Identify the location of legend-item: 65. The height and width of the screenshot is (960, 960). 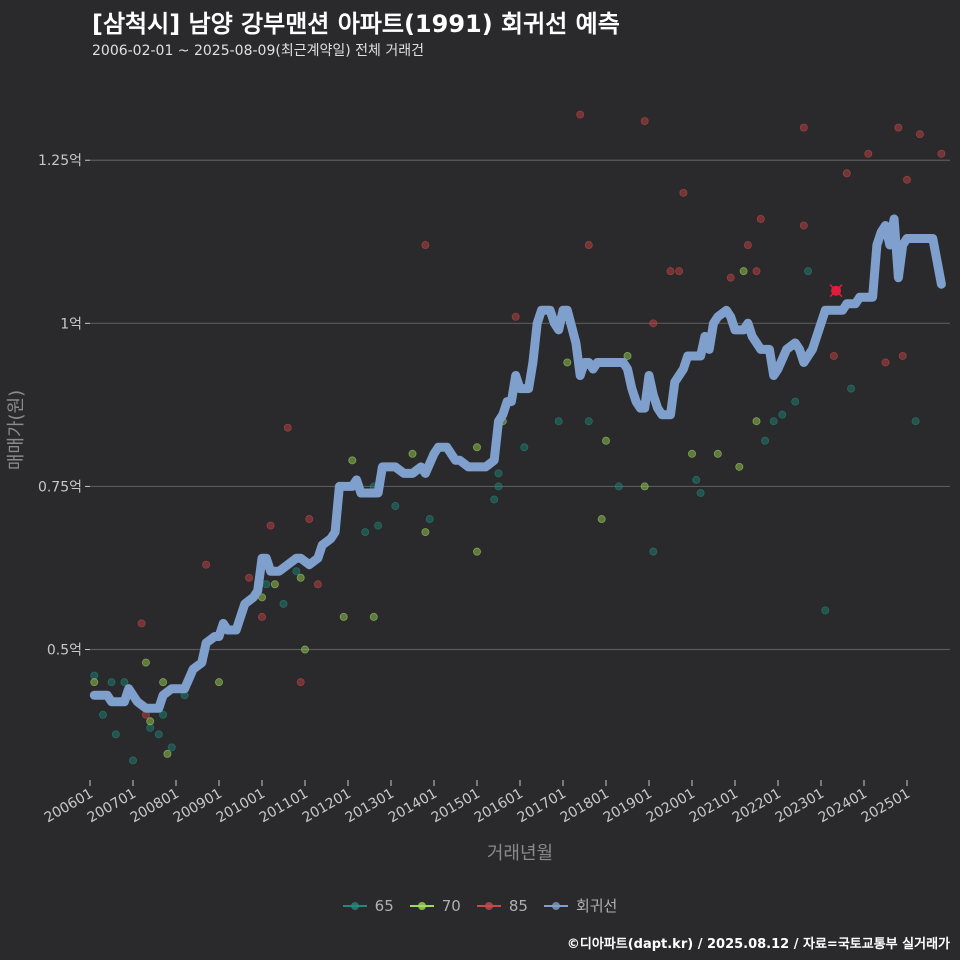
(368, 905).